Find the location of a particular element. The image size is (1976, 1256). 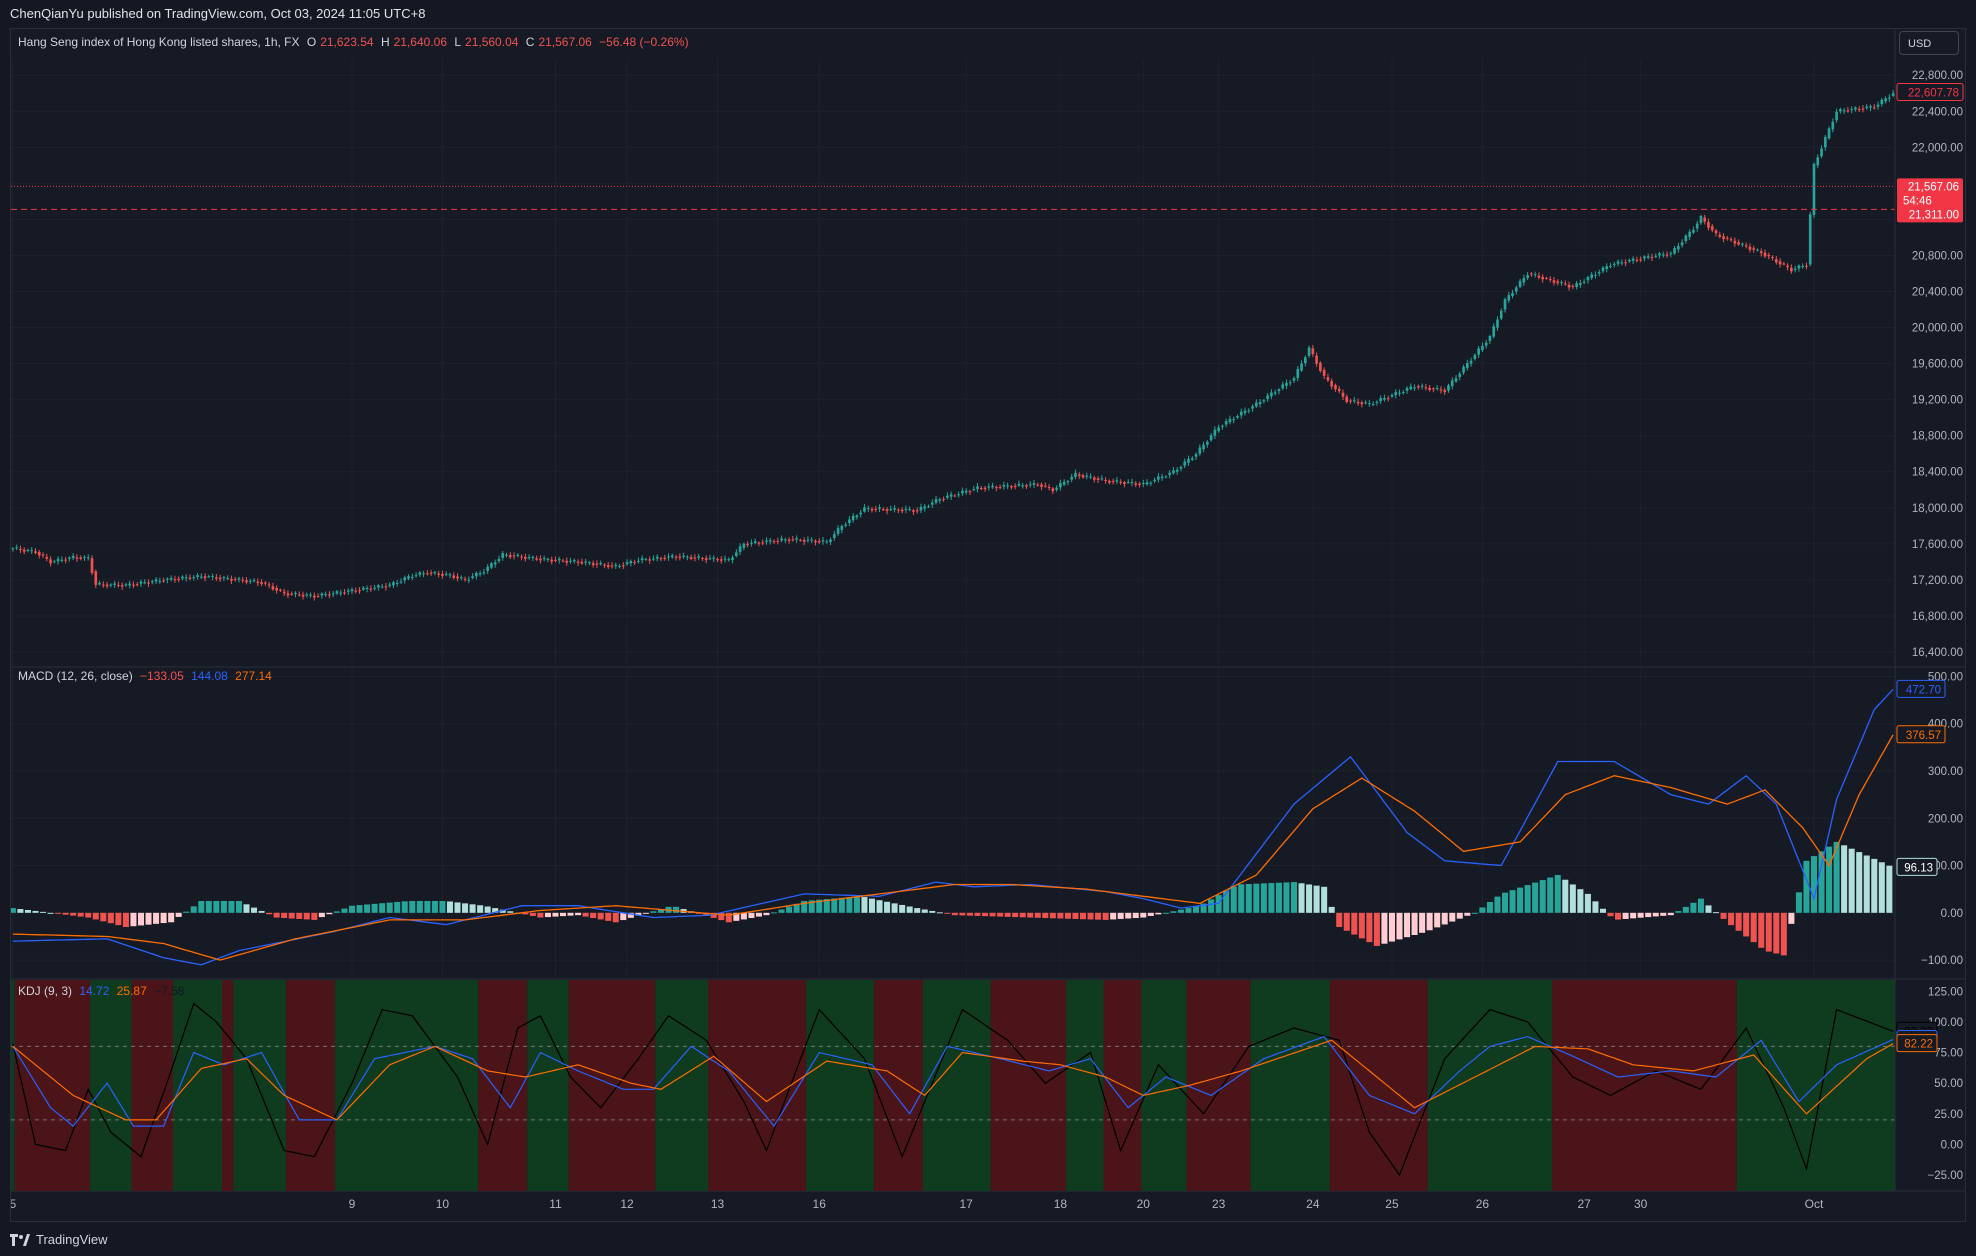

kdj-bear-zone is located at coordinates (52, 1085).